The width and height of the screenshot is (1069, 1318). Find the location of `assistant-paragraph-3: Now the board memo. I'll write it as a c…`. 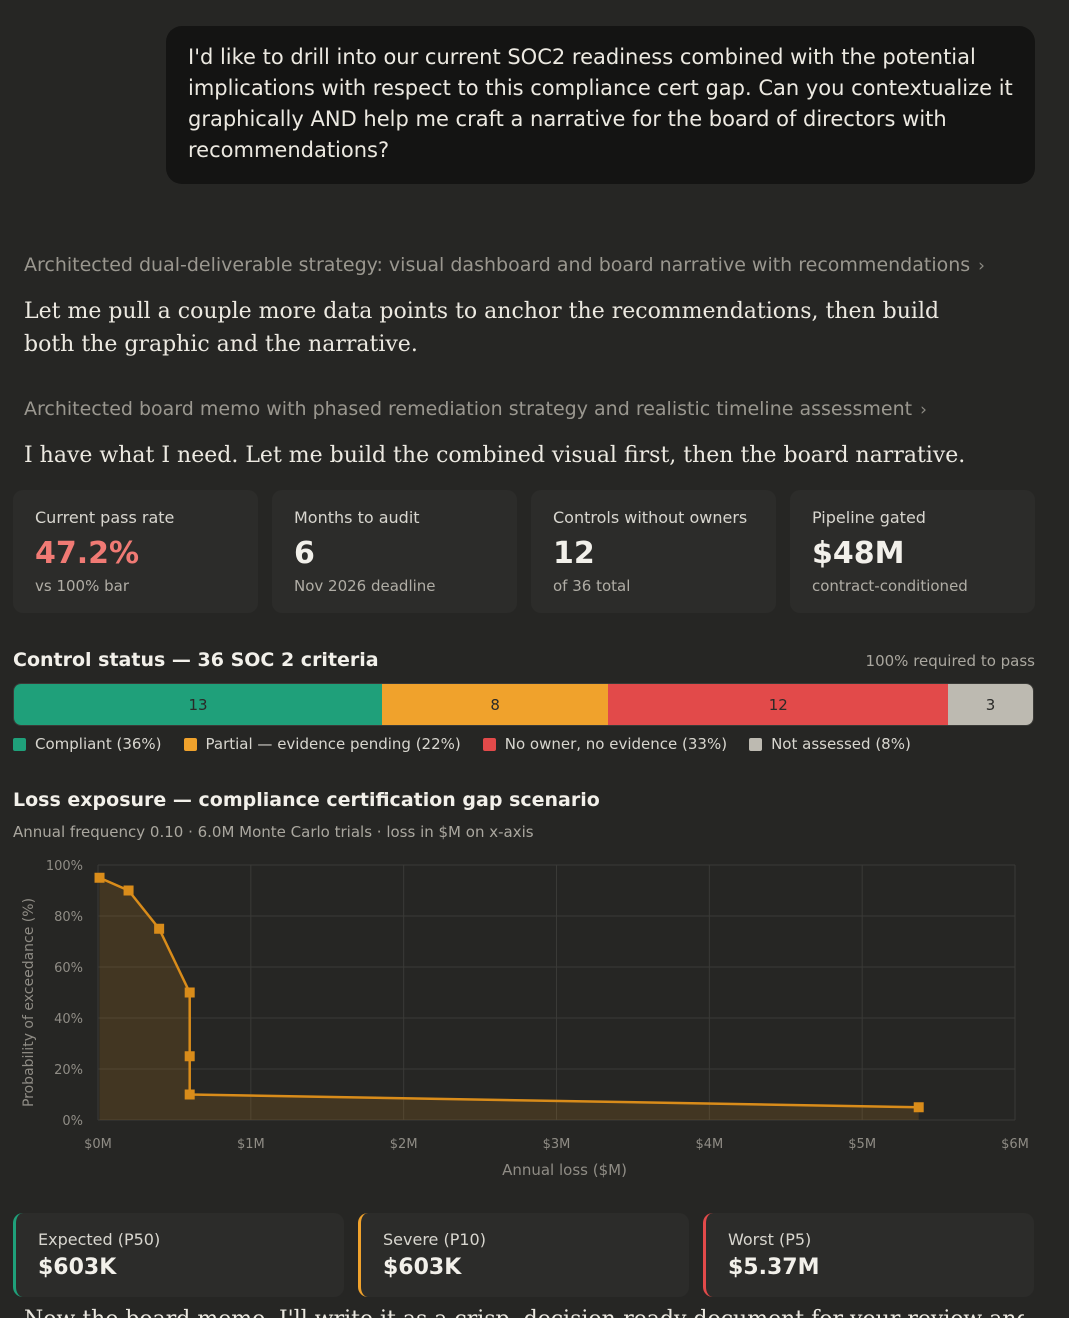

assistant-paragraph-3: Now the board memo. I'll write it as a c… is located at coordinates (524, 1310).